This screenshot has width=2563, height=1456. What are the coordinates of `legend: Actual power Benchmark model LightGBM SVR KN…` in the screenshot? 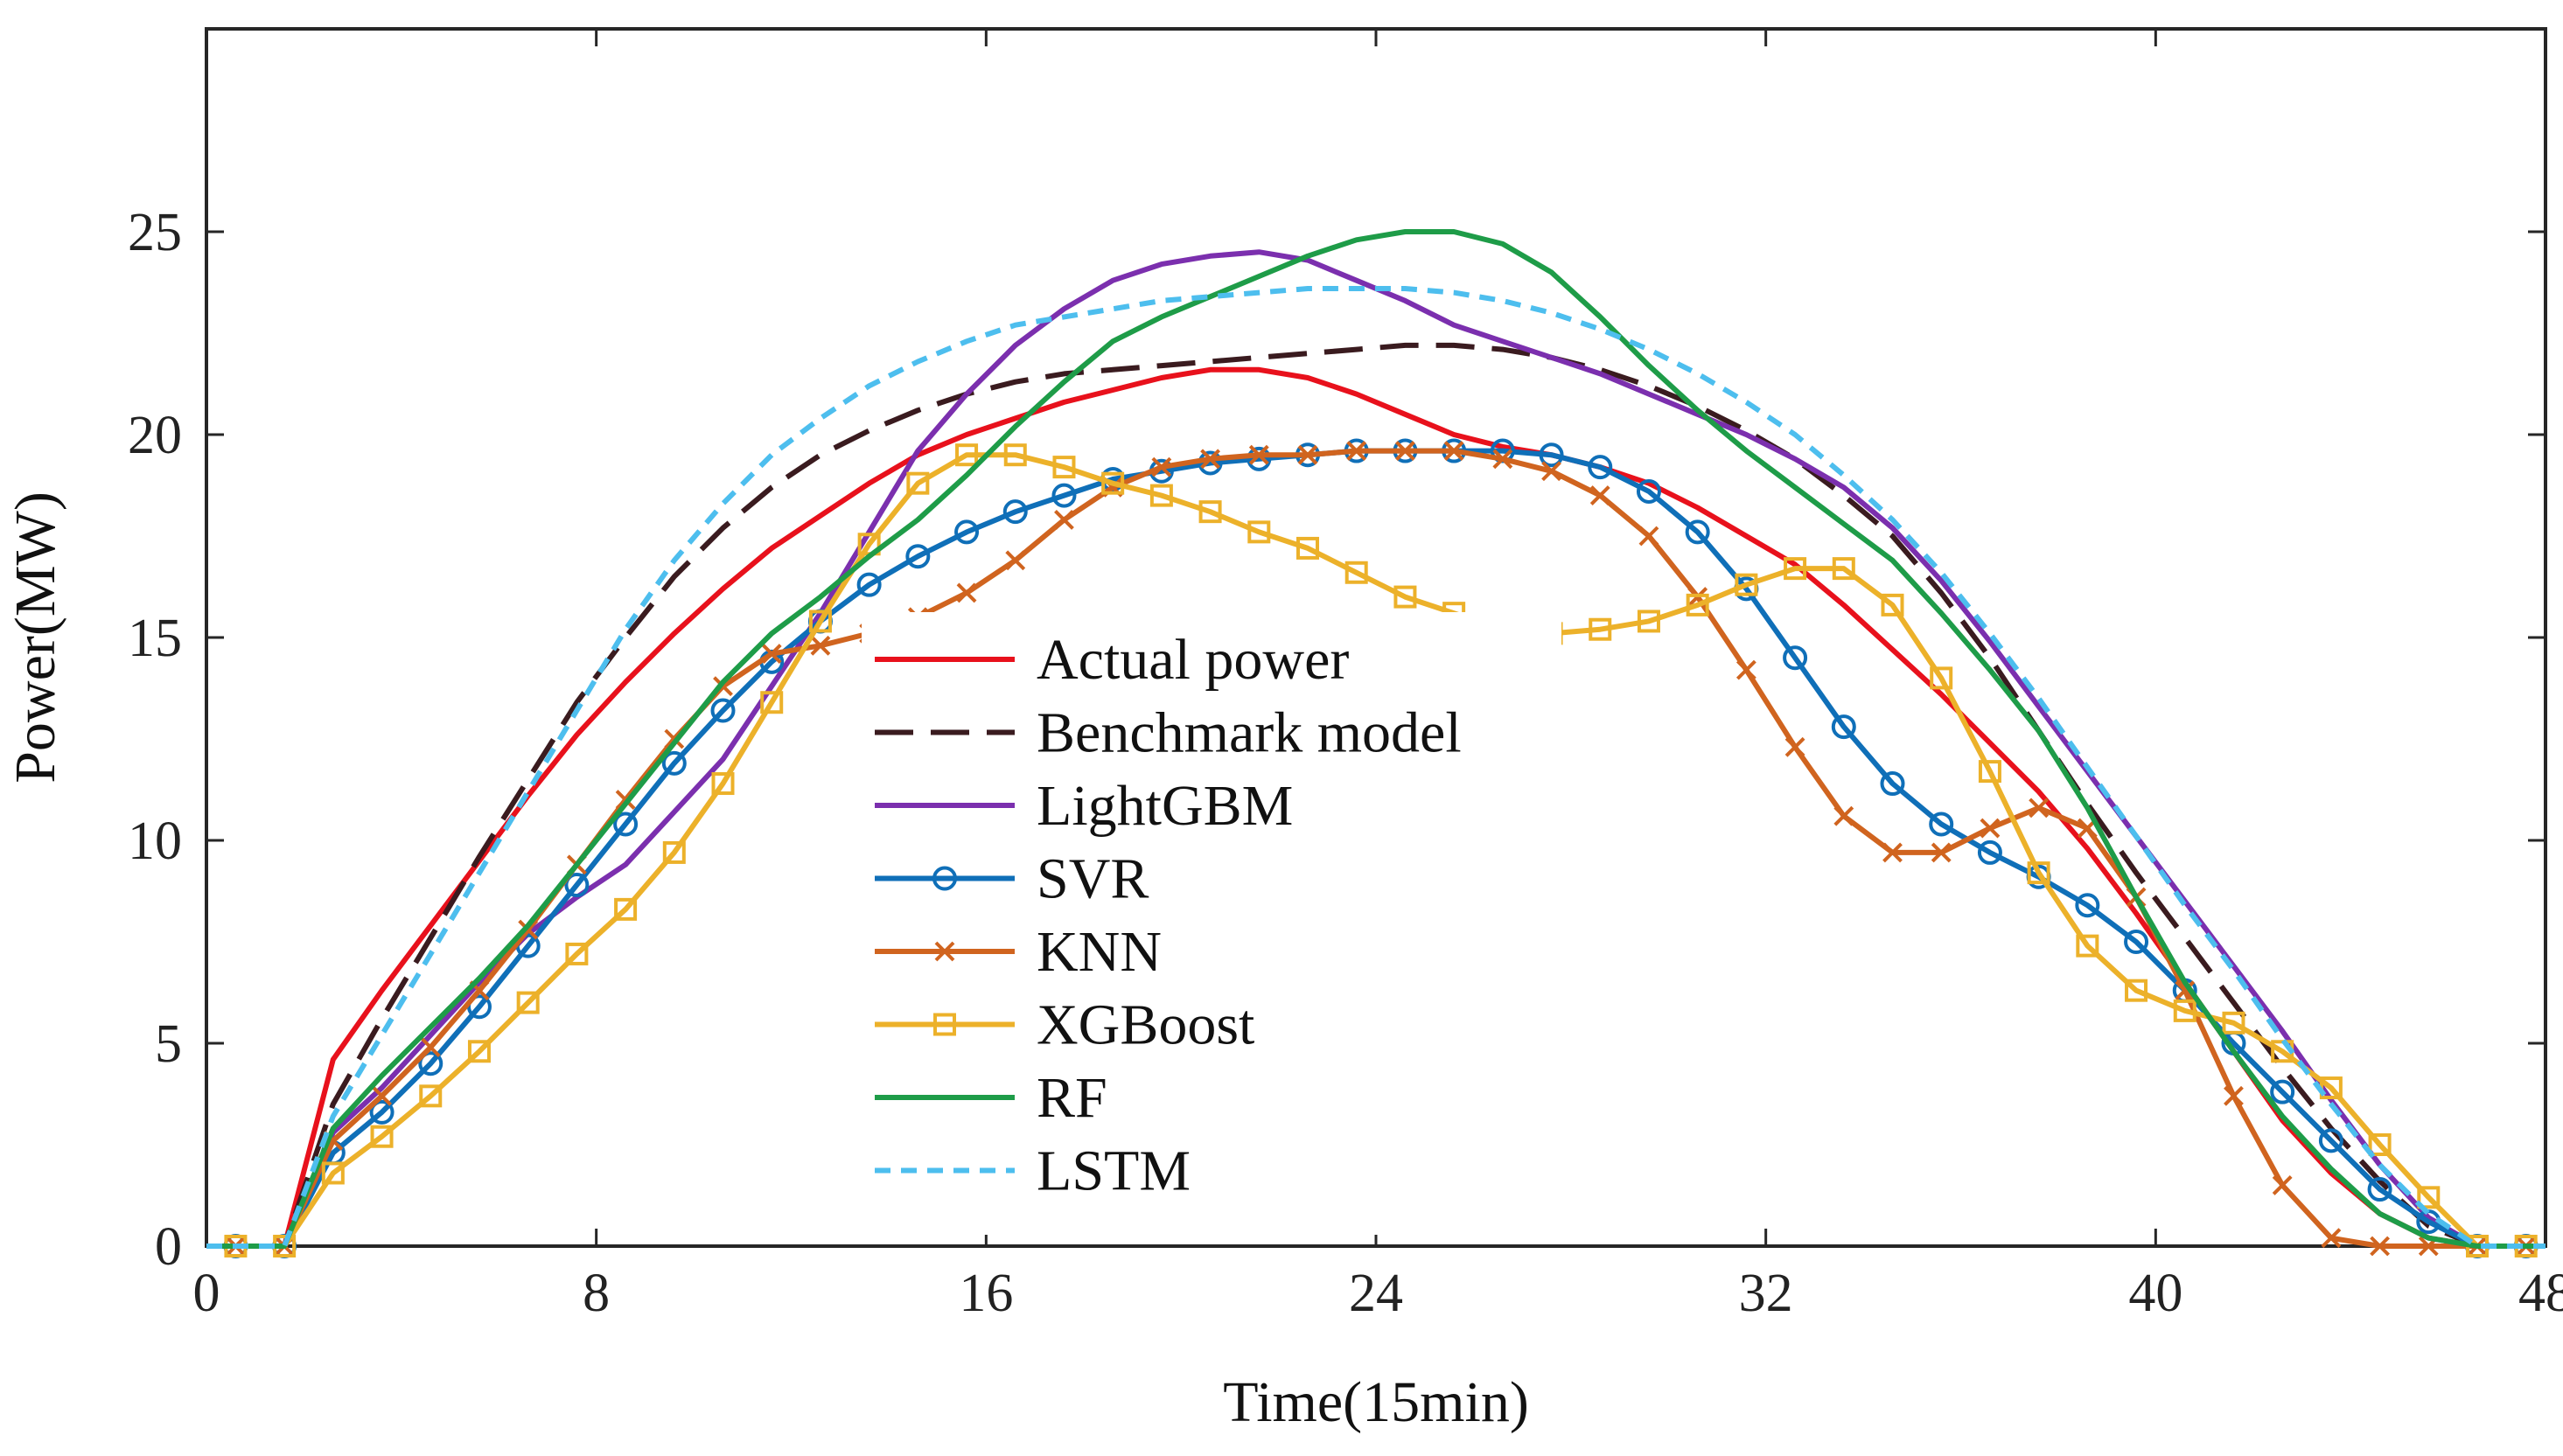 It's located at (1211, 923).